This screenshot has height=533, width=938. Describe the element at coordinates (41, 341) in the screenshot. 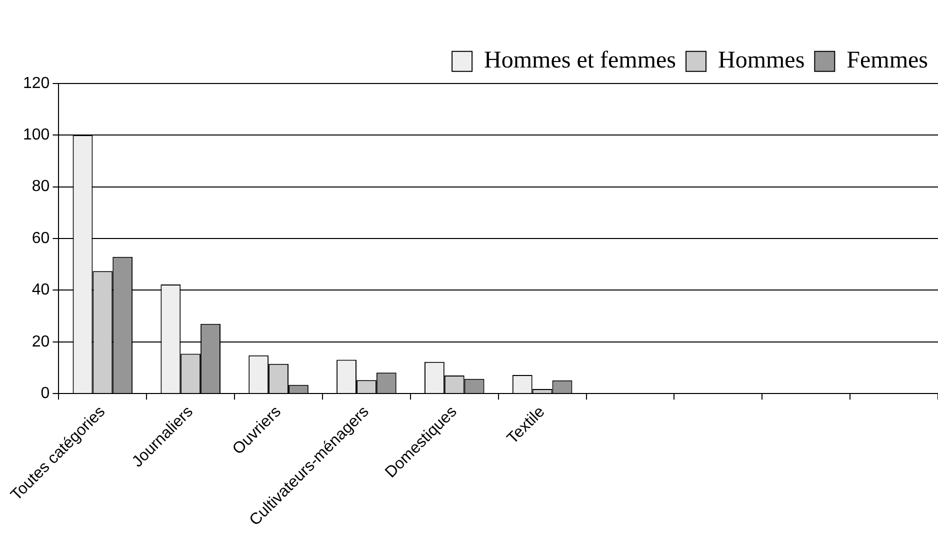

I see `y-tick-label: 20` at that location.